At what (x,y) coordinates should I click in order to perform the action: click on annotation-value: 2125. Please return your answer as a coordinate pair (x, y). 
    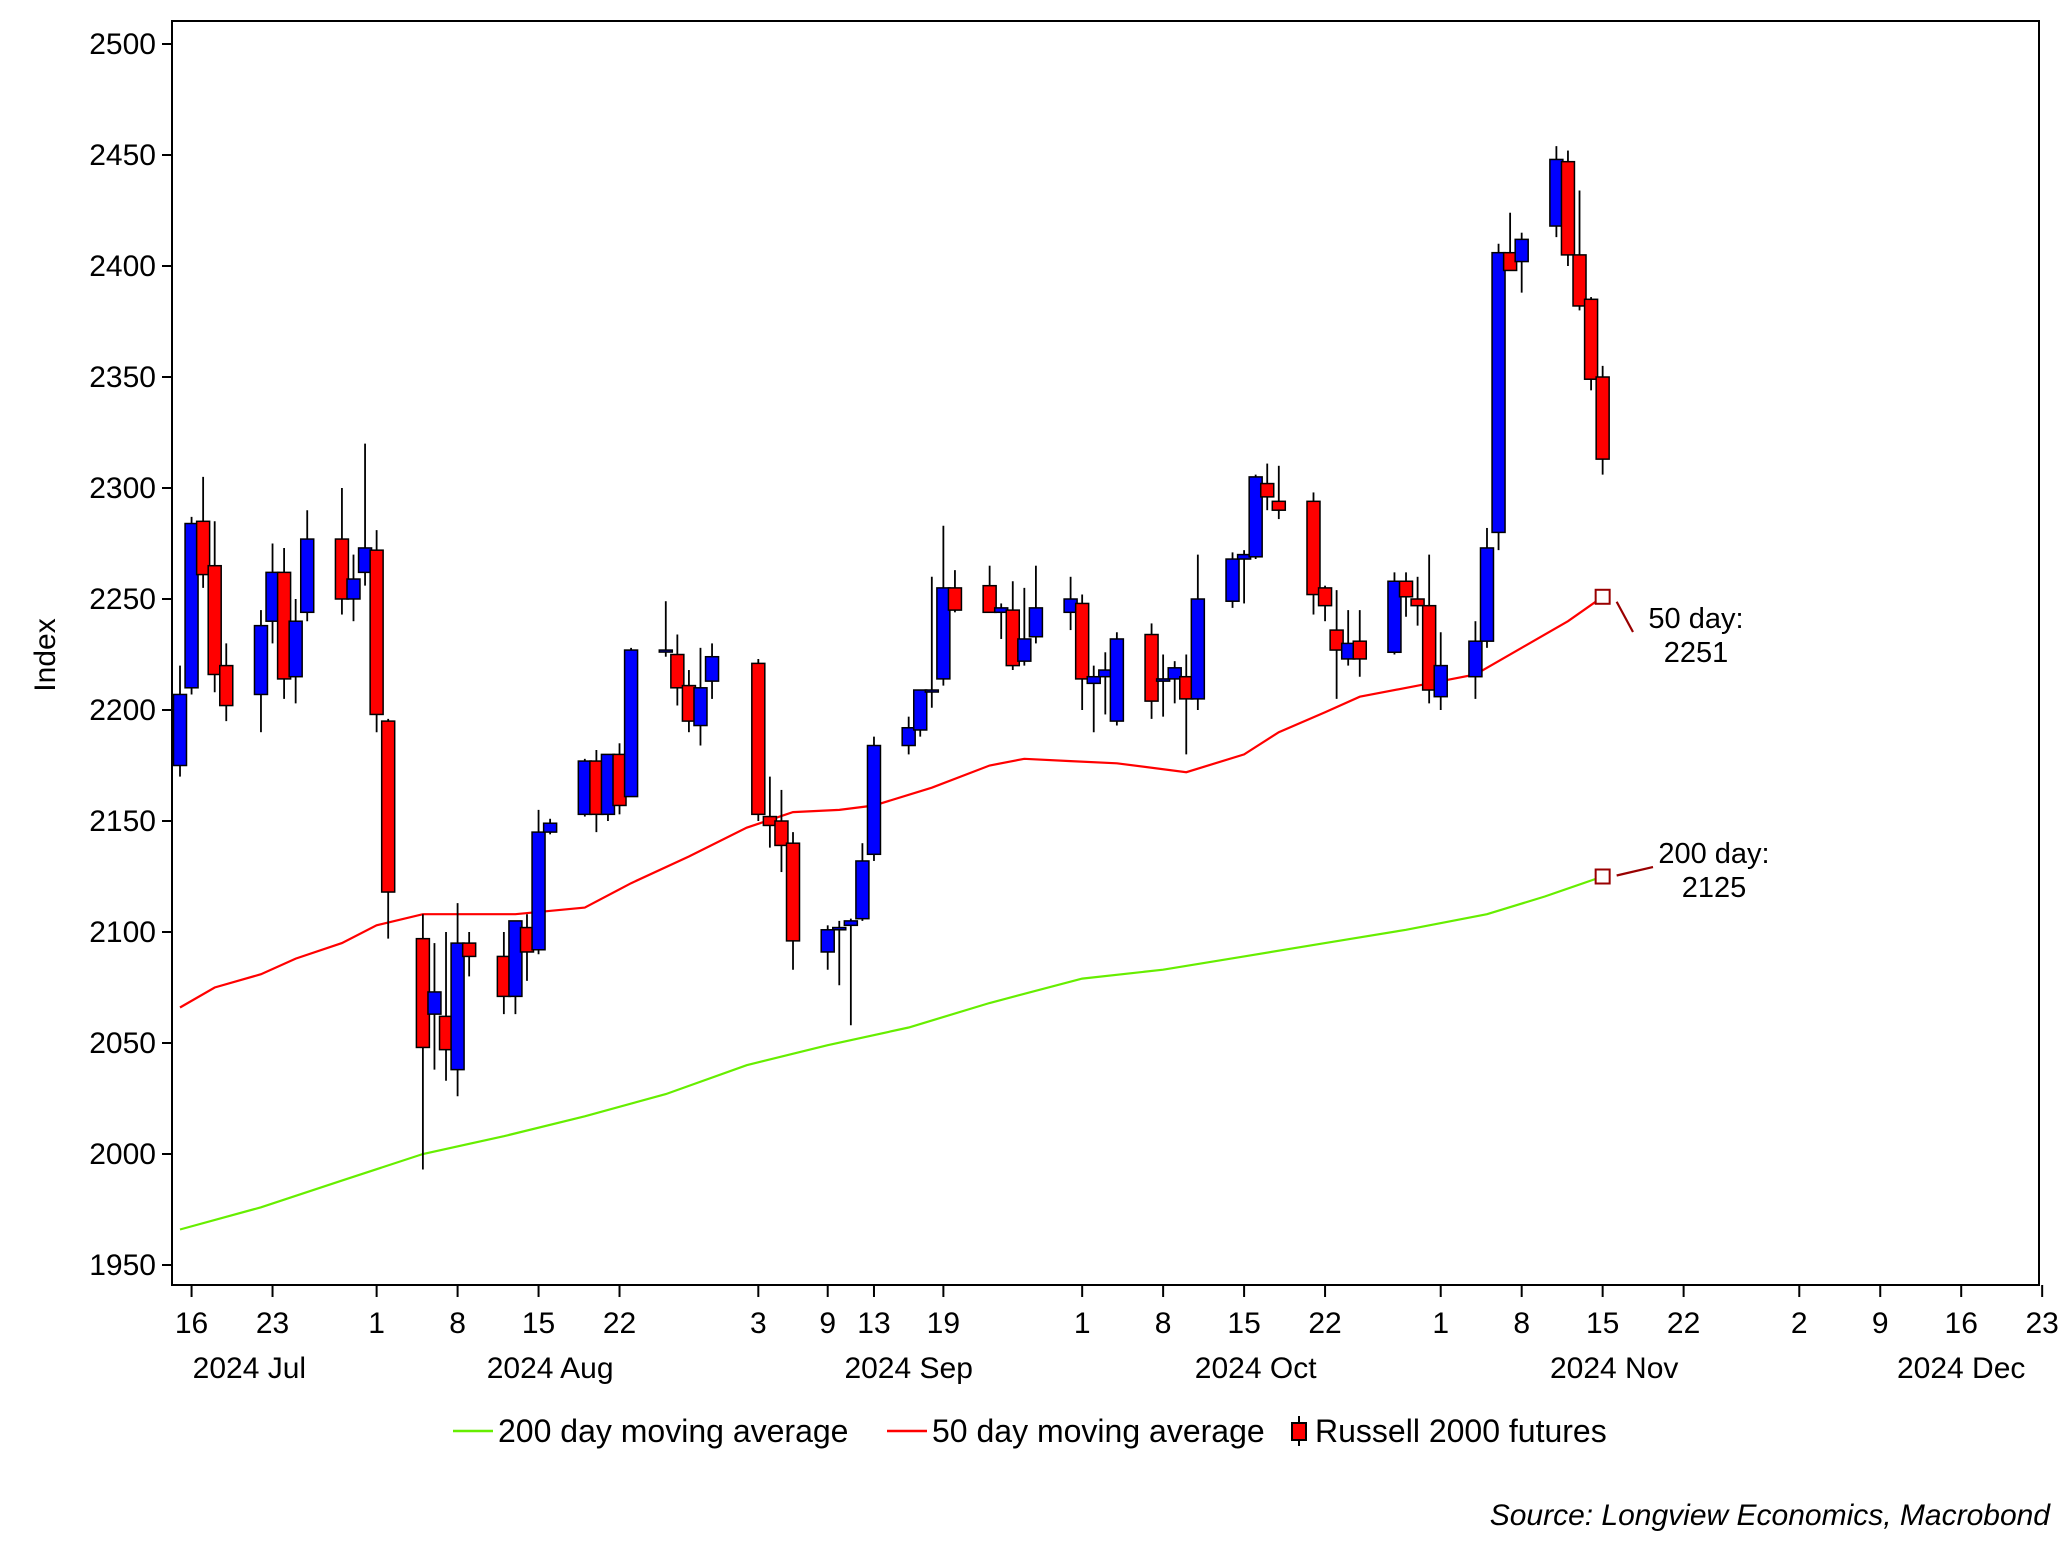
    Looking at the image, I should click on (1714, 888).